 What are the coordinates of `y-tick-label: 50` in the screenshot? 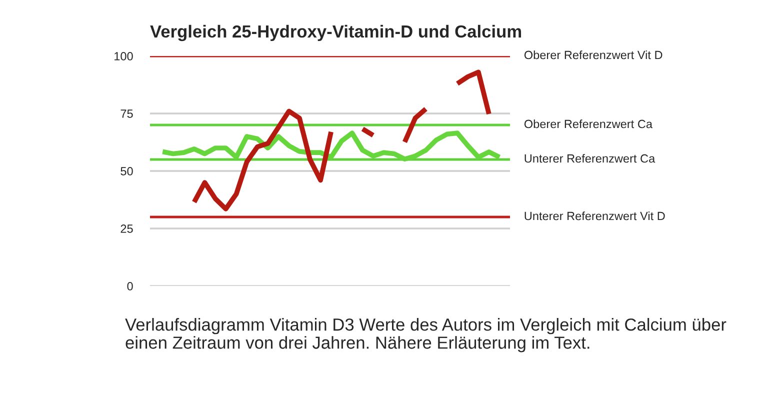 It's located at (126, 171).